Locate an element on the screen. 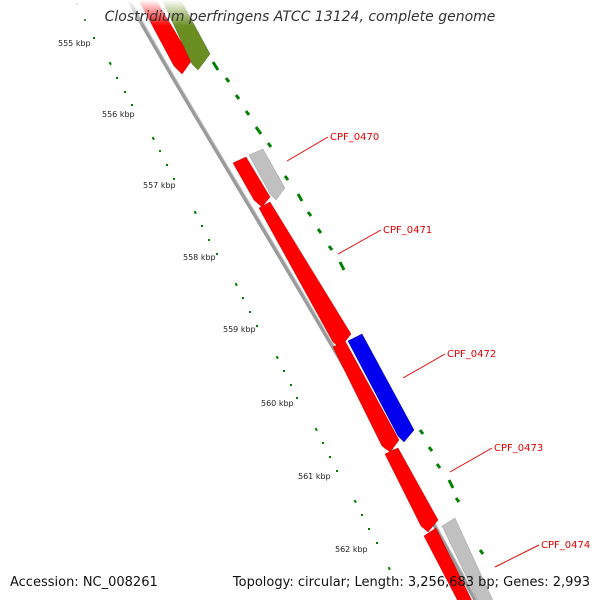 The height and width of the screenshot is (600, 600). title-fade is located at coordinates (300, 13).